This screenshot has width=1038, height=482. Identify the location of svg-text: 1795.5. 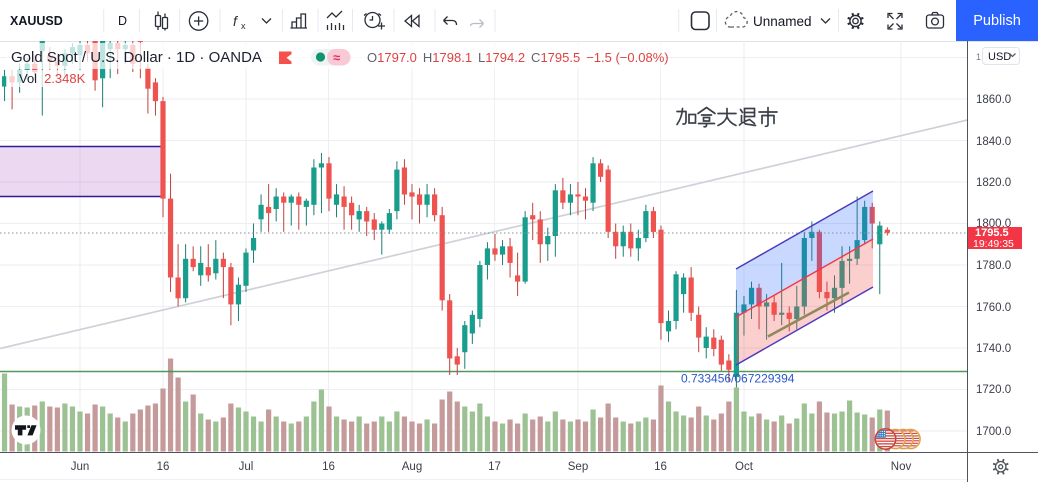
(992, 233).